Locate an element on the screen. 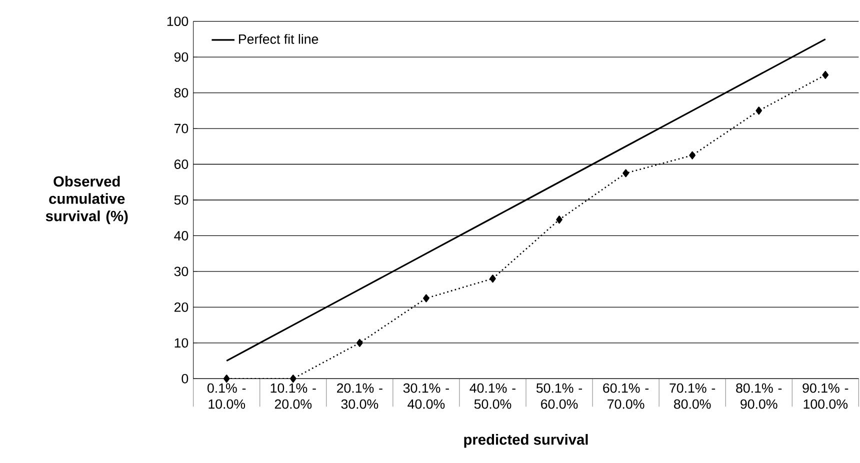  y-tick-label: 50 is located at coordinates (181, 200).